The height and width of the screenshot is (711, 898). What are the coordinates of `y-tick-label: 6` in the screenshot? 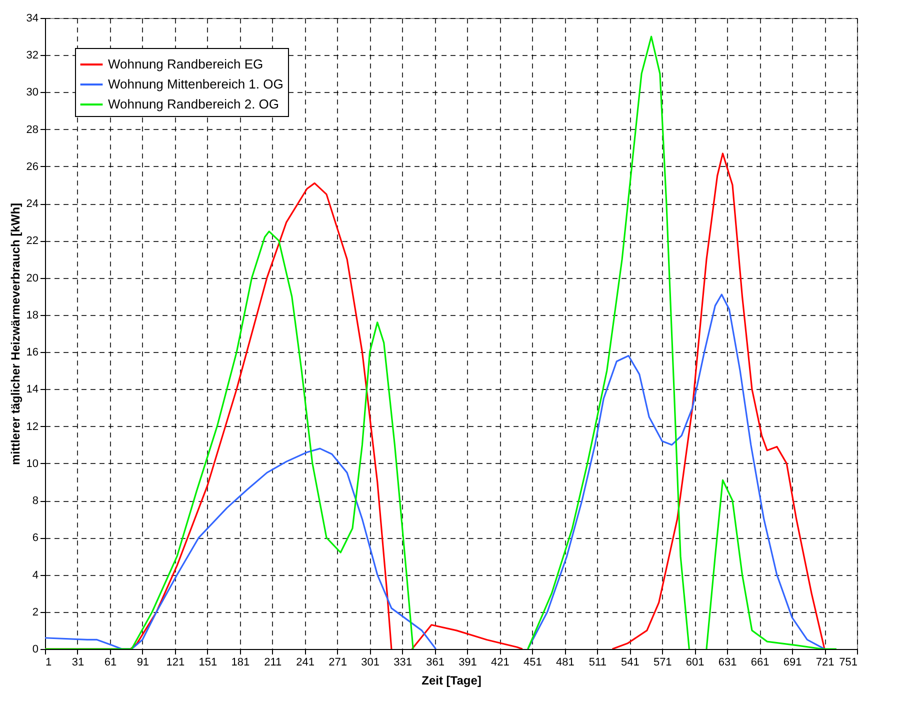 It's located at (35, 538).